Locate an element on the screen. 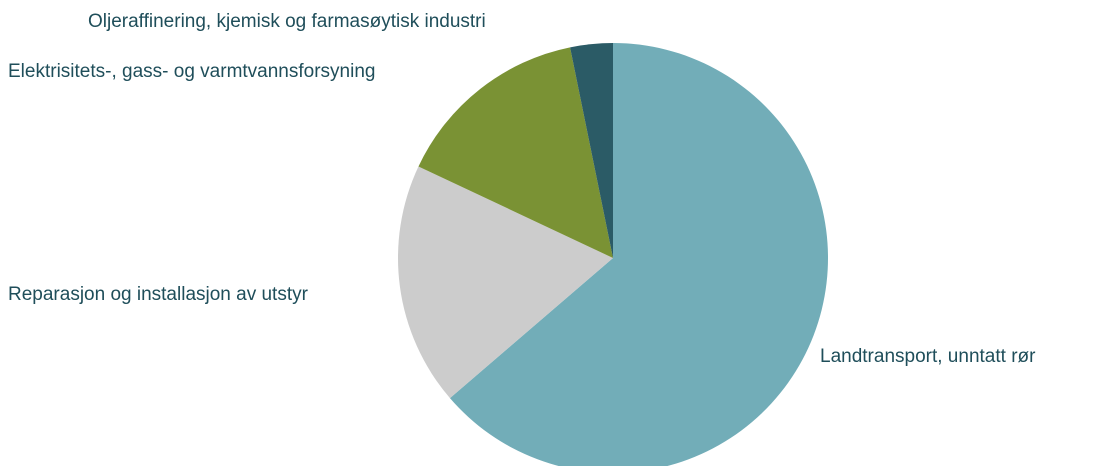 The width and height of the screenshot is (1109, 466). slice-label: Reparasjon og installasjon av utstyr is located at coordinates (158, 294).